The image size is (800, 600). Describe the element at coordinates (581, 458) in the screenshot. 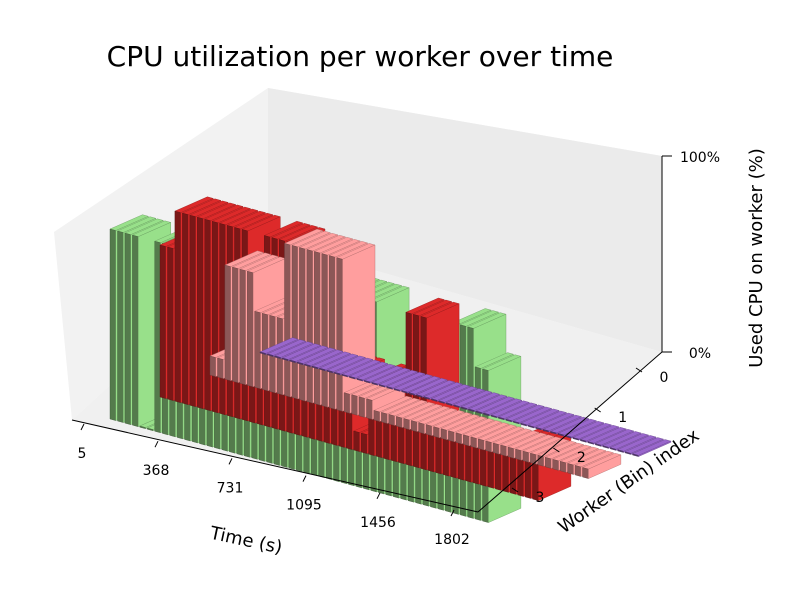

I see `y-tick-label: 2` at that location.